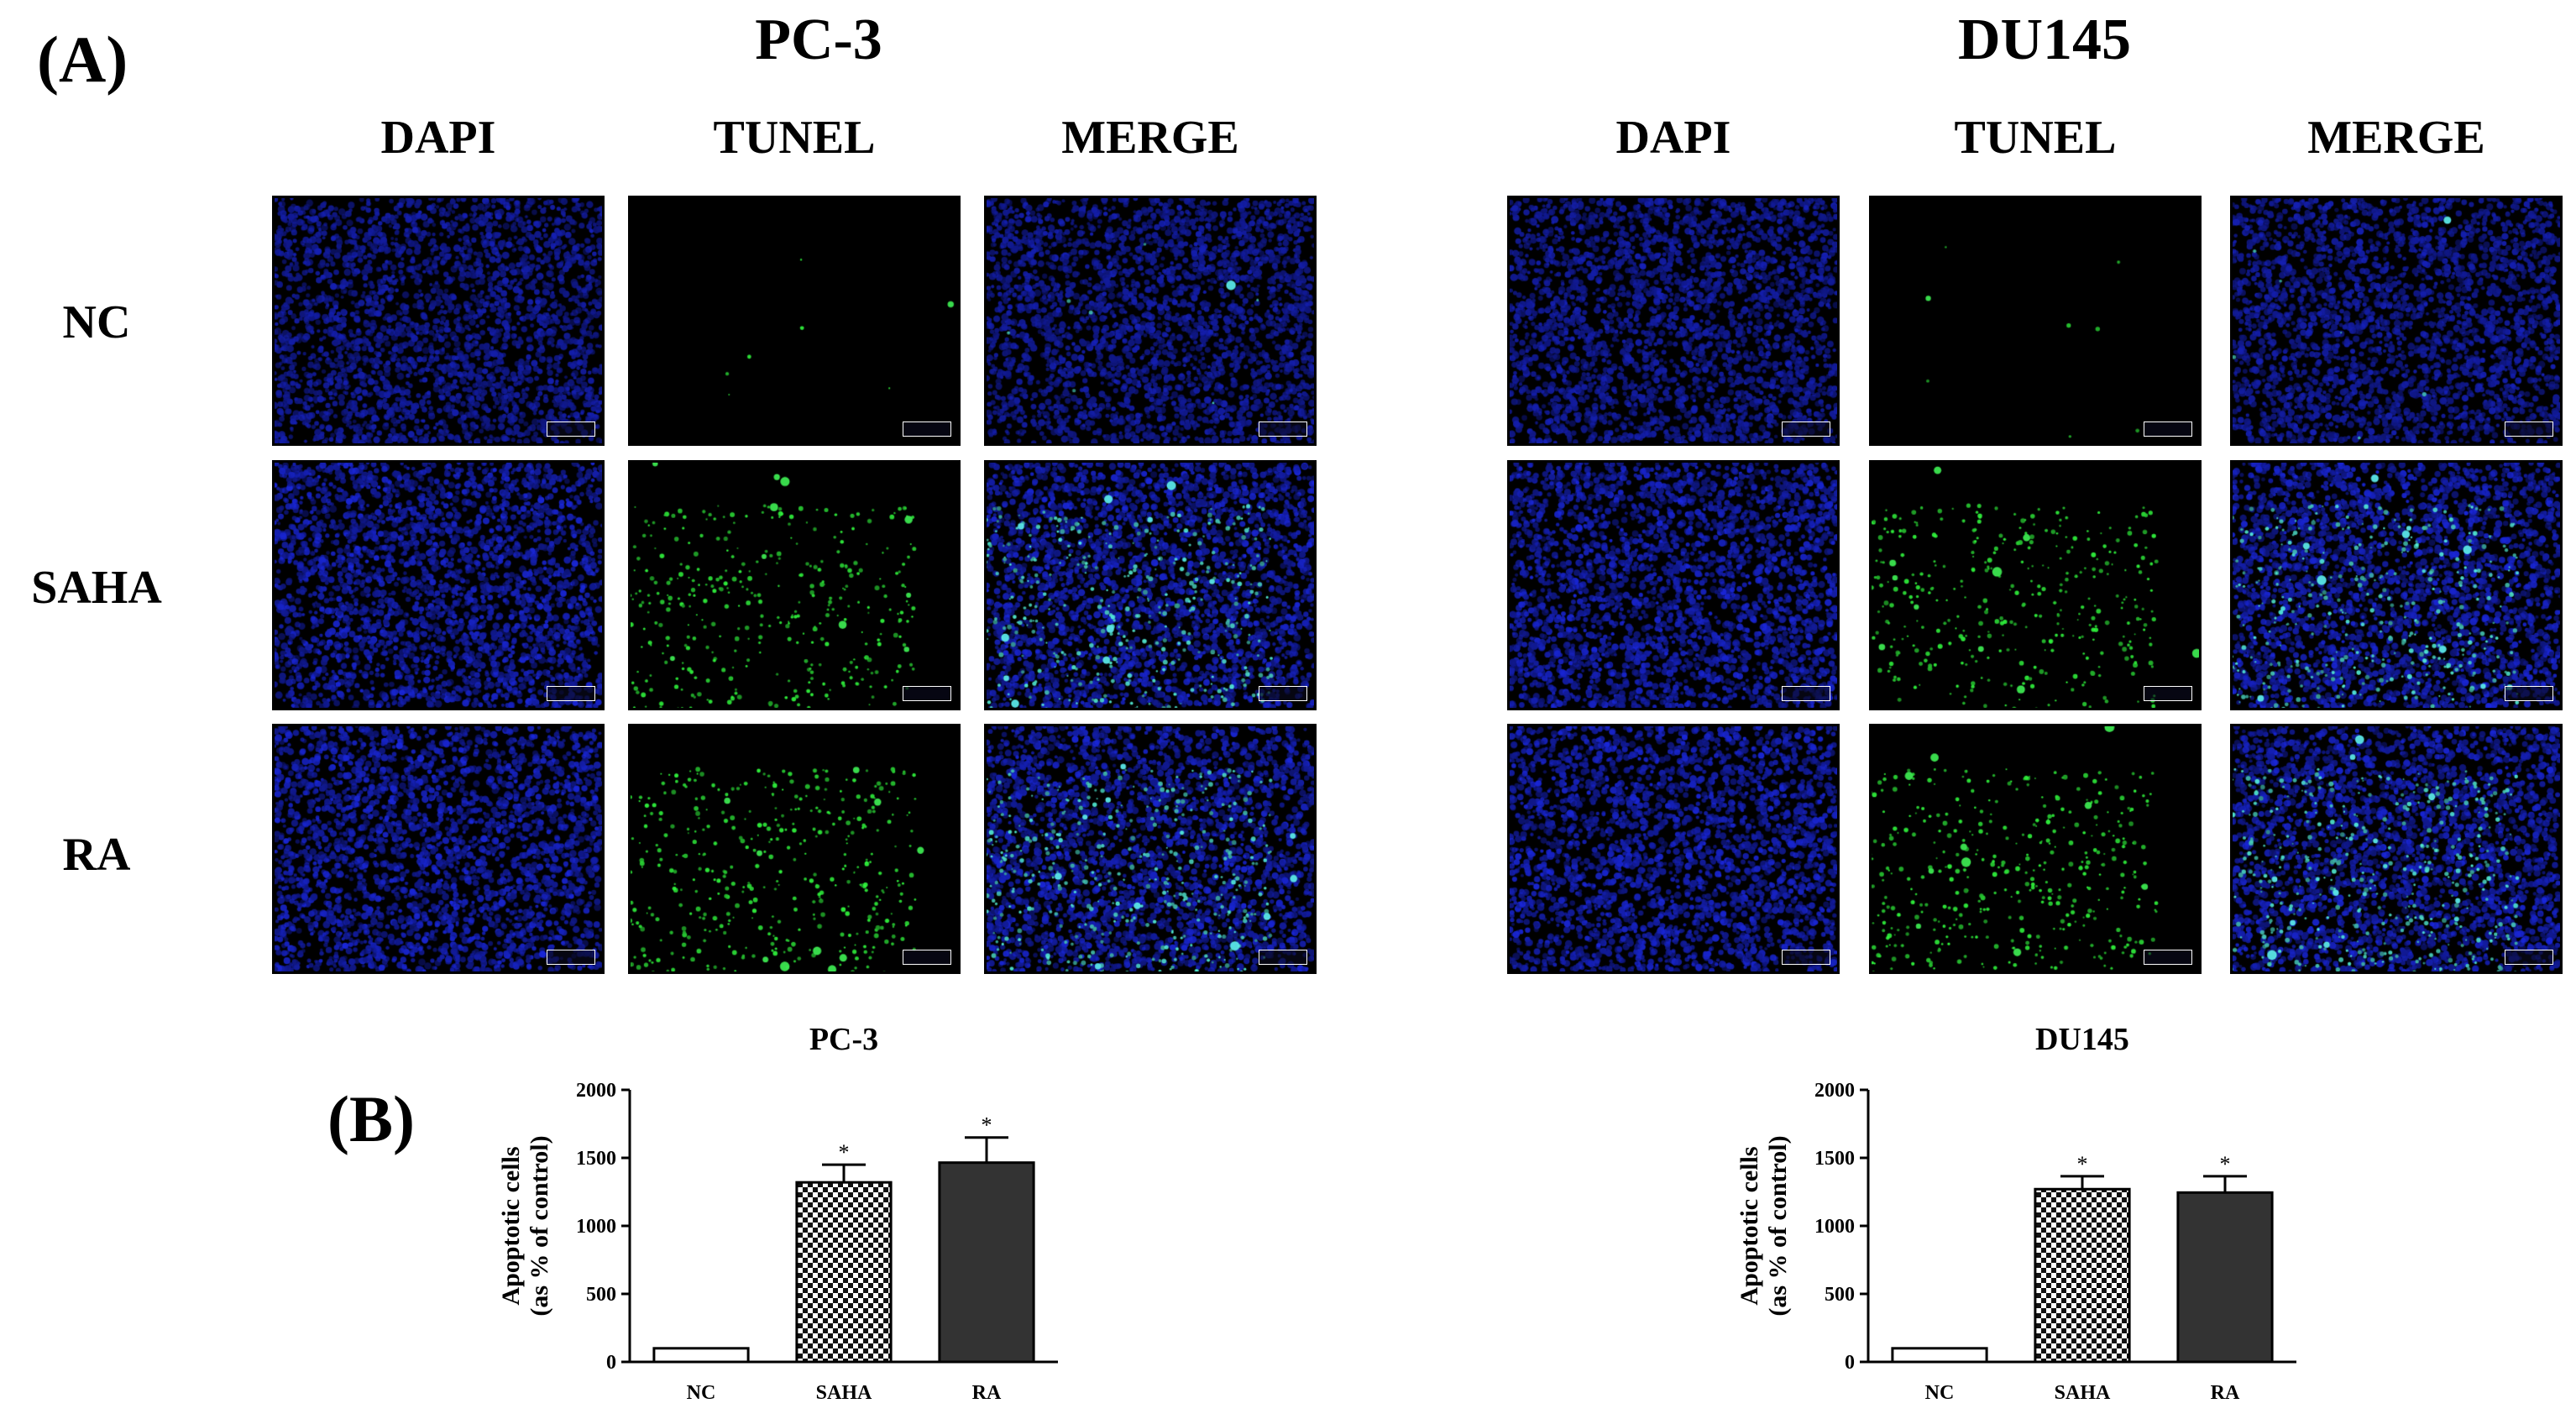  Describe the element at coordinates (371, 1118) in the screenshot. I see `panel-label-b: (B)` at that location.